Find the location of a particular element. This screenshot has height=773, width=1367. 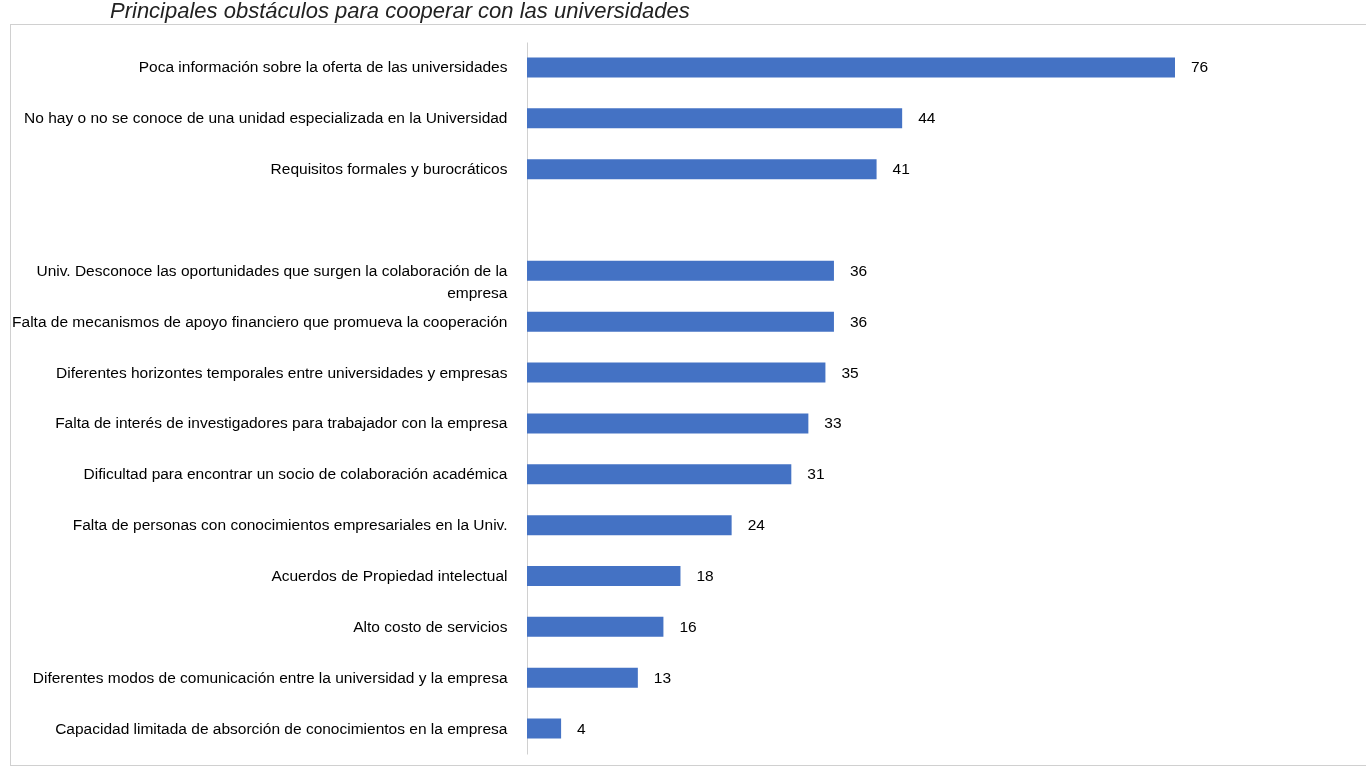

chart-title: Principales obstáculos para cooperar con las universidades is located at coordinates (400, 12).